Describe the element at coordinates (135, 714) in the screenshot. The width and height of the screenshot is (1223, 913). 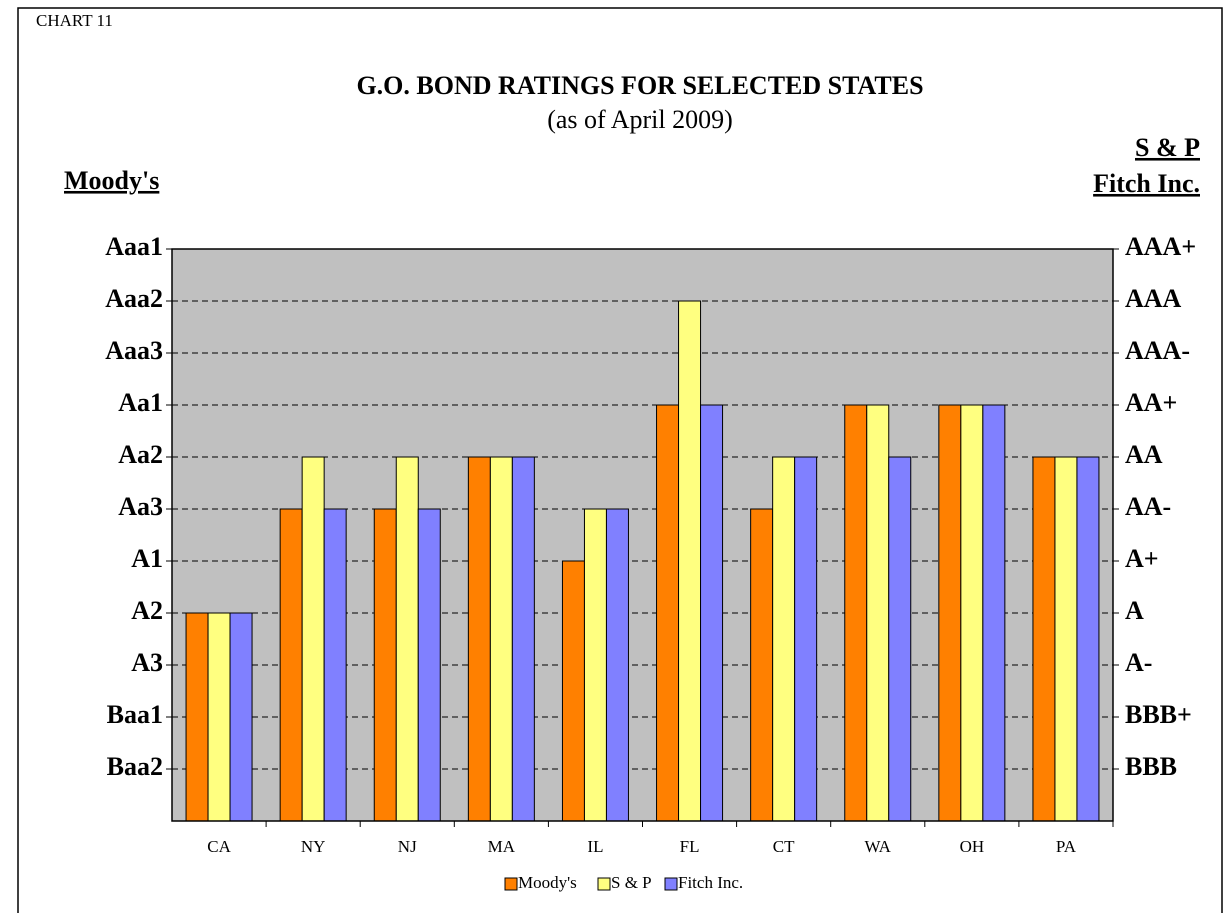
I see `y-tick-label: Baa1` at that location.